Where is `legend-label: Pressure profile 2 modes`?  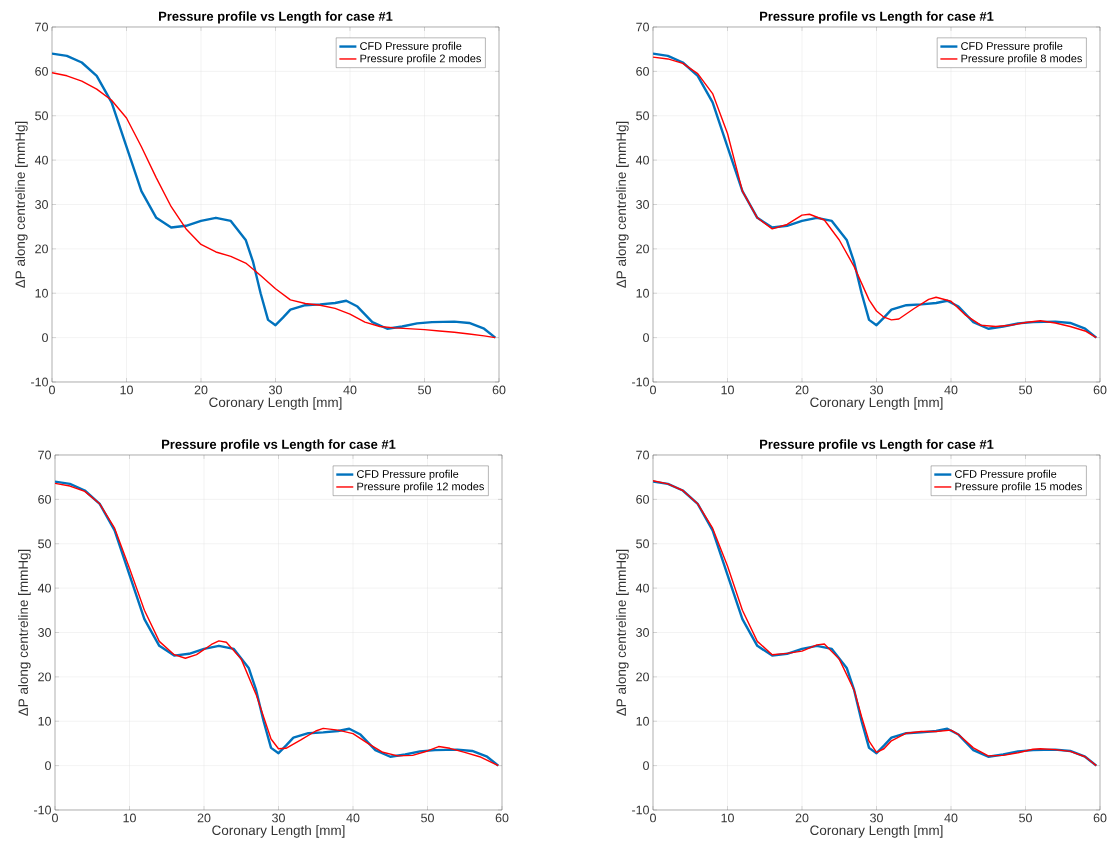 legend-label: Pressure profile 2 modes is located at coordinates (420, 59).